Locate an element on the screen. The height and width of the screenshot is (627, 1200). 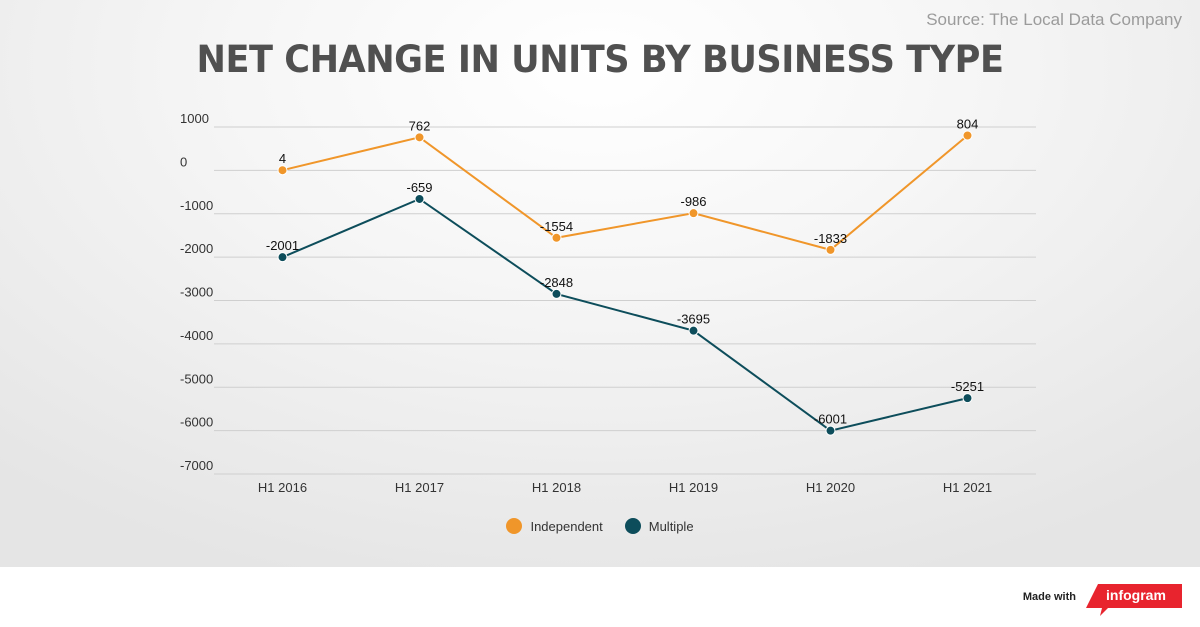
data-label: -2001 is located at coordinates (282, 245).